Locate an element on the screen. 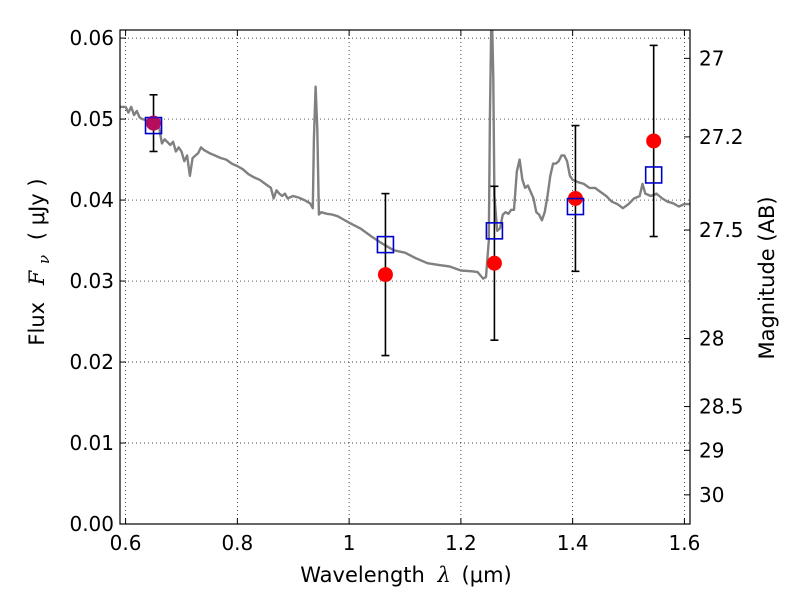  y-tick-label: 0.00 is located at coordinates (91, 524).